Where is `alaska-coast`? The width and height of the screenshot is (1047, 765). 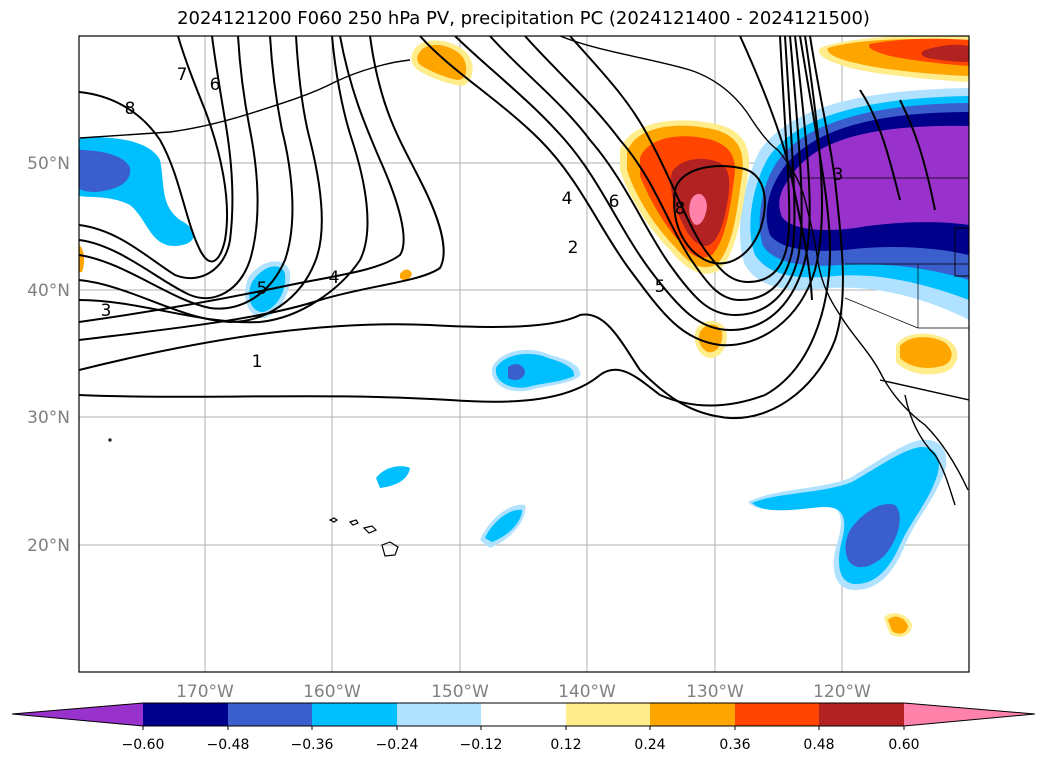 alaska-coast is located at coordinates (669, 93).